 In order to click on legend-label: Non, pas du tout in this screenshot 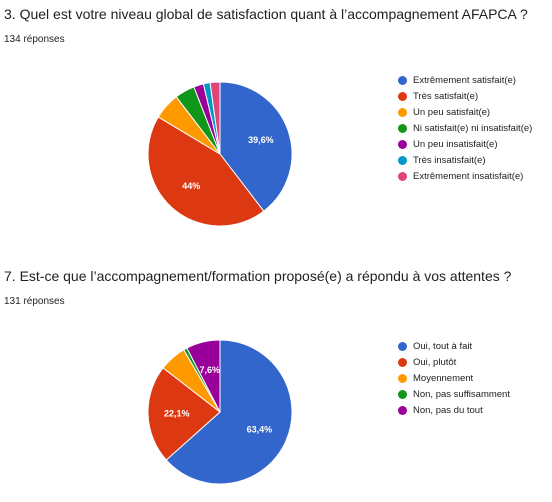, I will do `click(448, 410)`.